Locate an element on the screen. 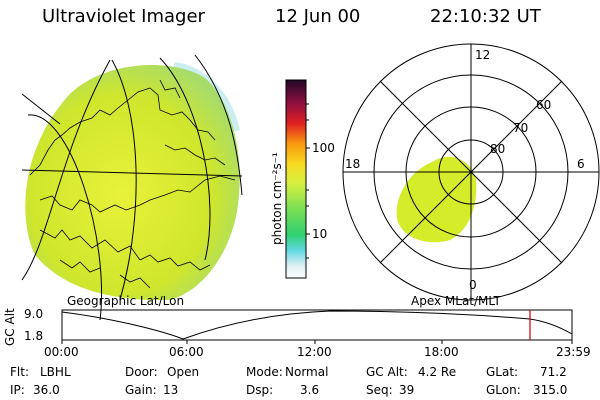 The image size is (600, 400). info-mode-label: Mode: is located at coordinates (264, 372).